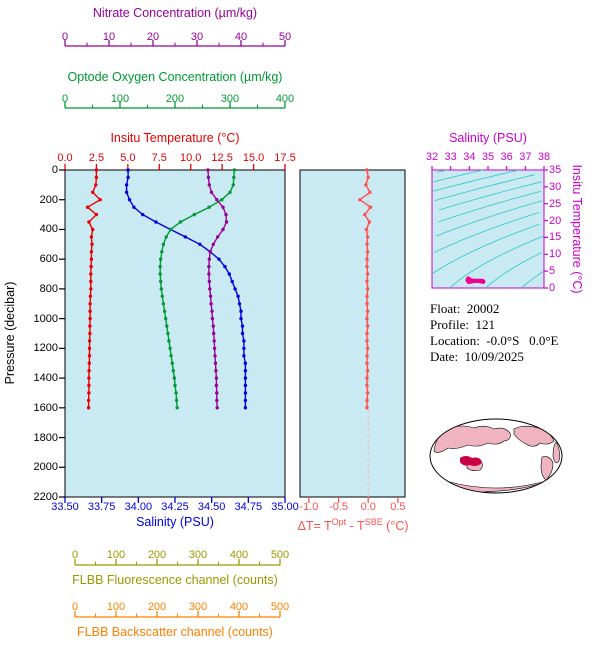 The width and height of the screenshot is (610, 664). What do you see at coordinates (138, 507) in the screenshot?
I see `tick-label: 34.00` at bounding box center [138, 507].